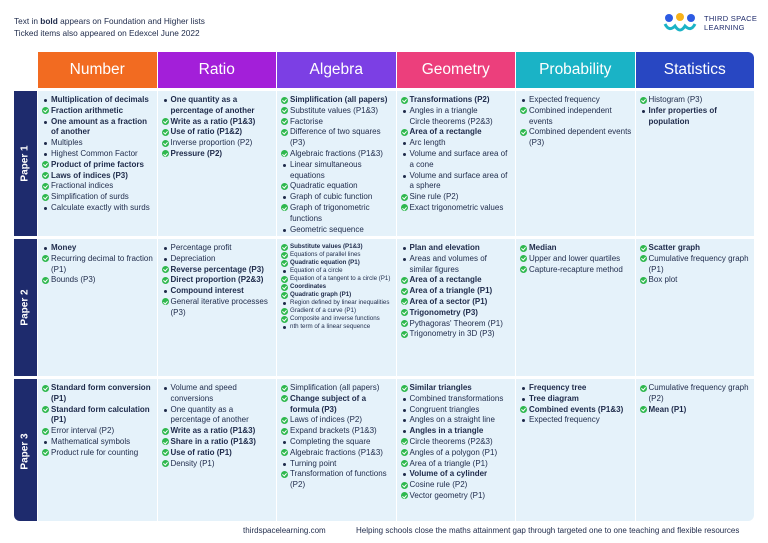 Image resolution: width=768 pixels, height=543 pixels. What do you see at coordinates (576, 399) in the screenshot?
I see `topic-item: Tree diagram` at bounding box center [576, 399].